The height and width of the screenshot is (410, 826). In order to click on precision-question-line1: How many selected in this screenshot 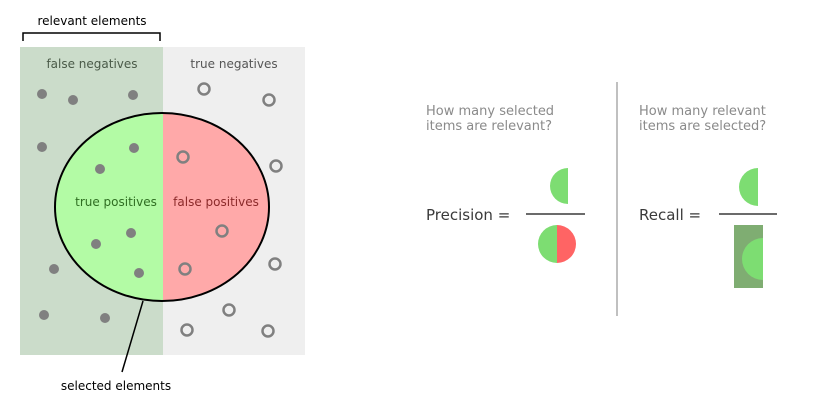, I will do `click(490, 111)`.